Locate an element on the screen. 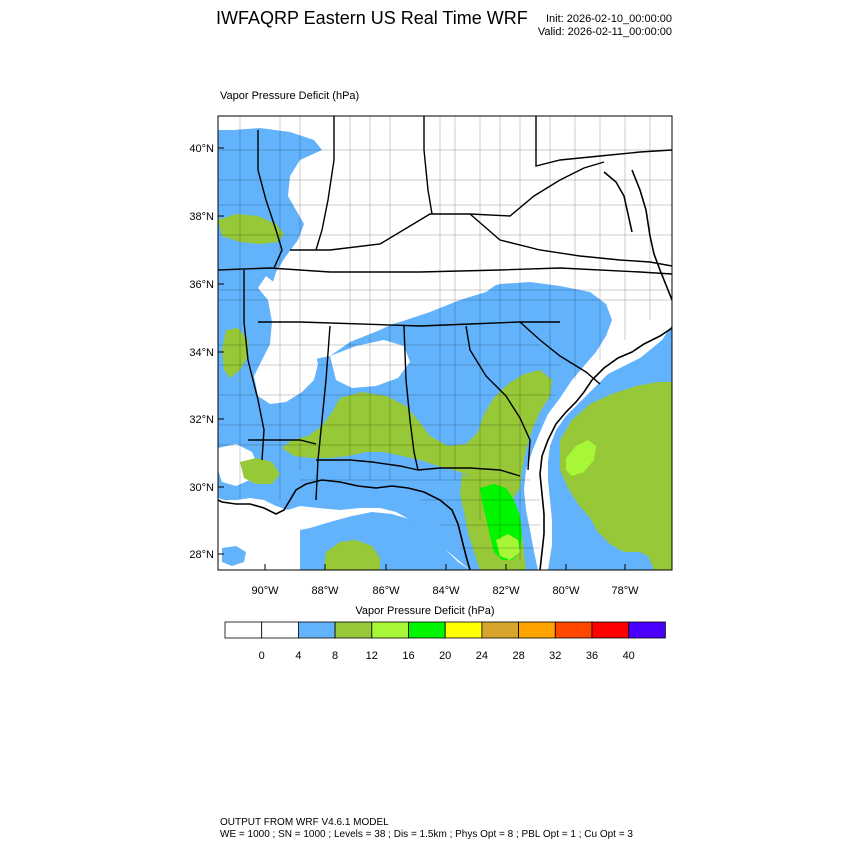  louisiana-green is located at coordinates (260, 471).